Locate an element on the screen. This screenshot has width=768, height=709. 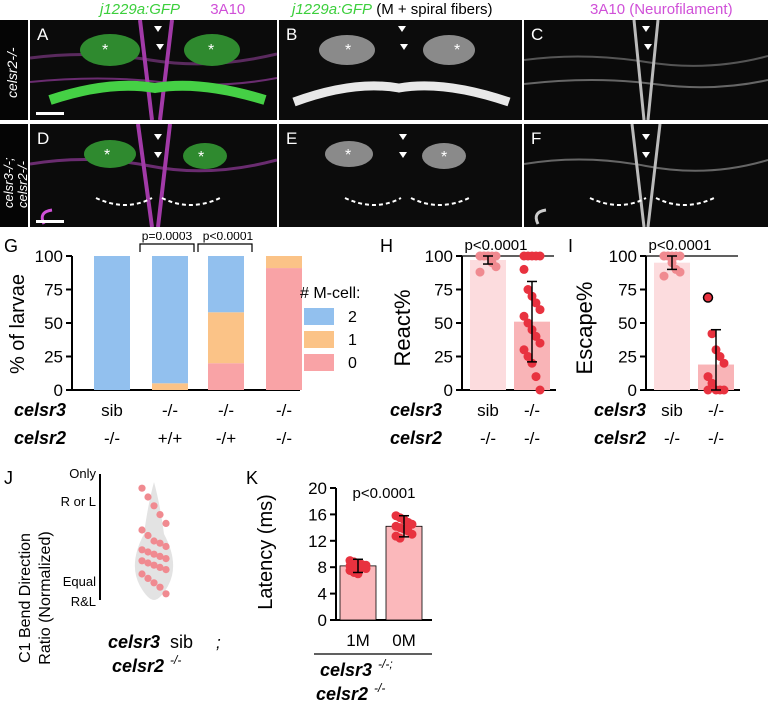
k-geno-line2-sup: -/- is located at coordinates (379, 688).